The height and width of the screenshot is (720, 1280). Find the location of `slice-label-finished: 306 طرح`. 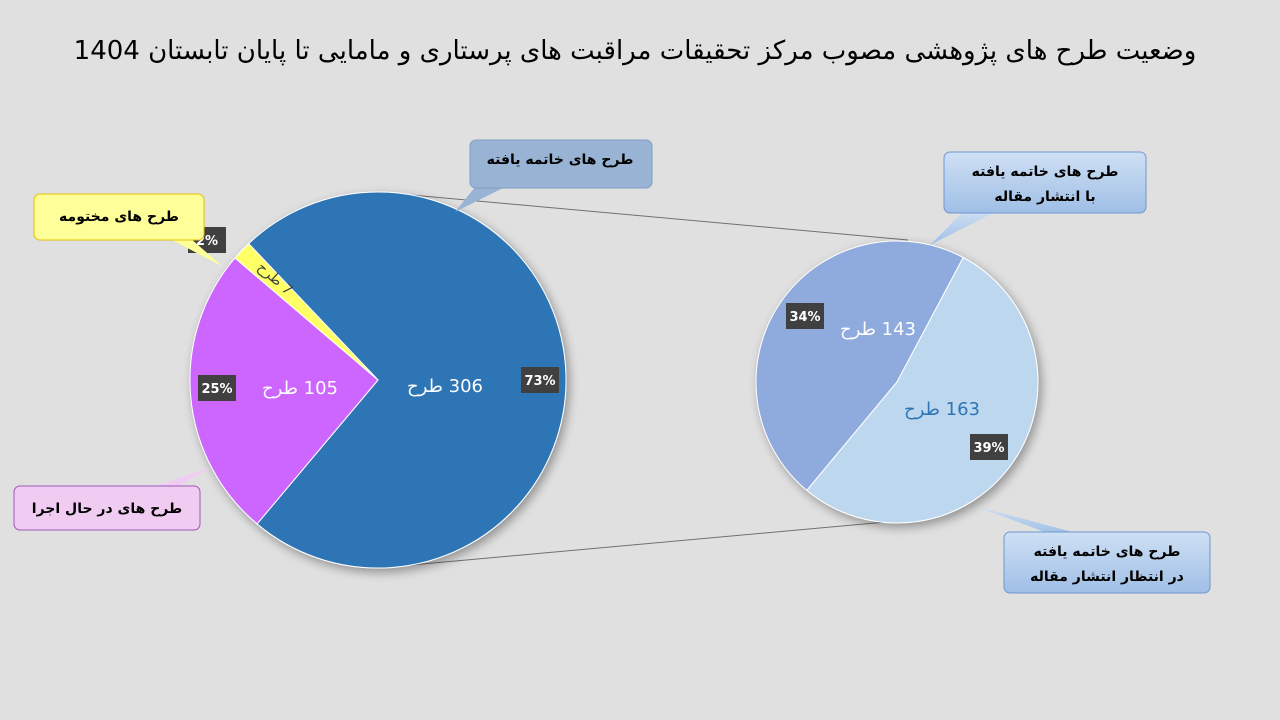

slice-label-finished: 306 طرح is located at coordinates (445, 386).